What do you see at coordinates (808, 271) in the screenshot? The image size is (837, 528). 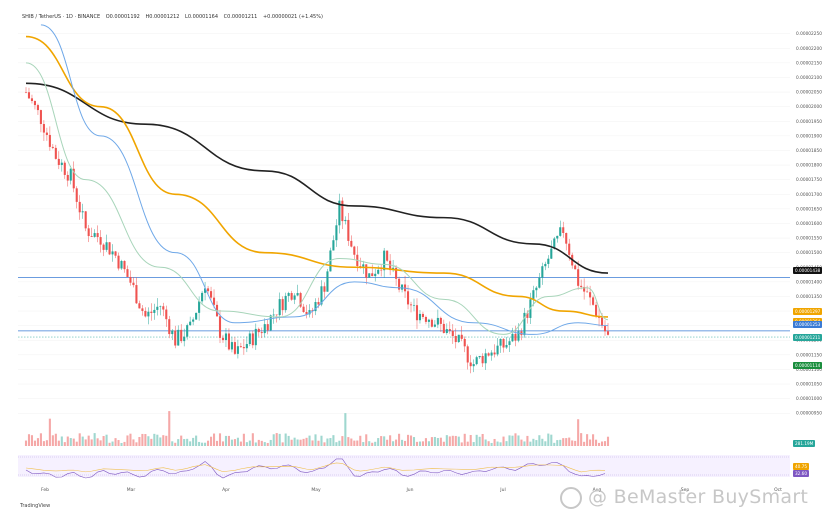 I see `price-tag: 0.00001438` at bounding box center [808, 271].